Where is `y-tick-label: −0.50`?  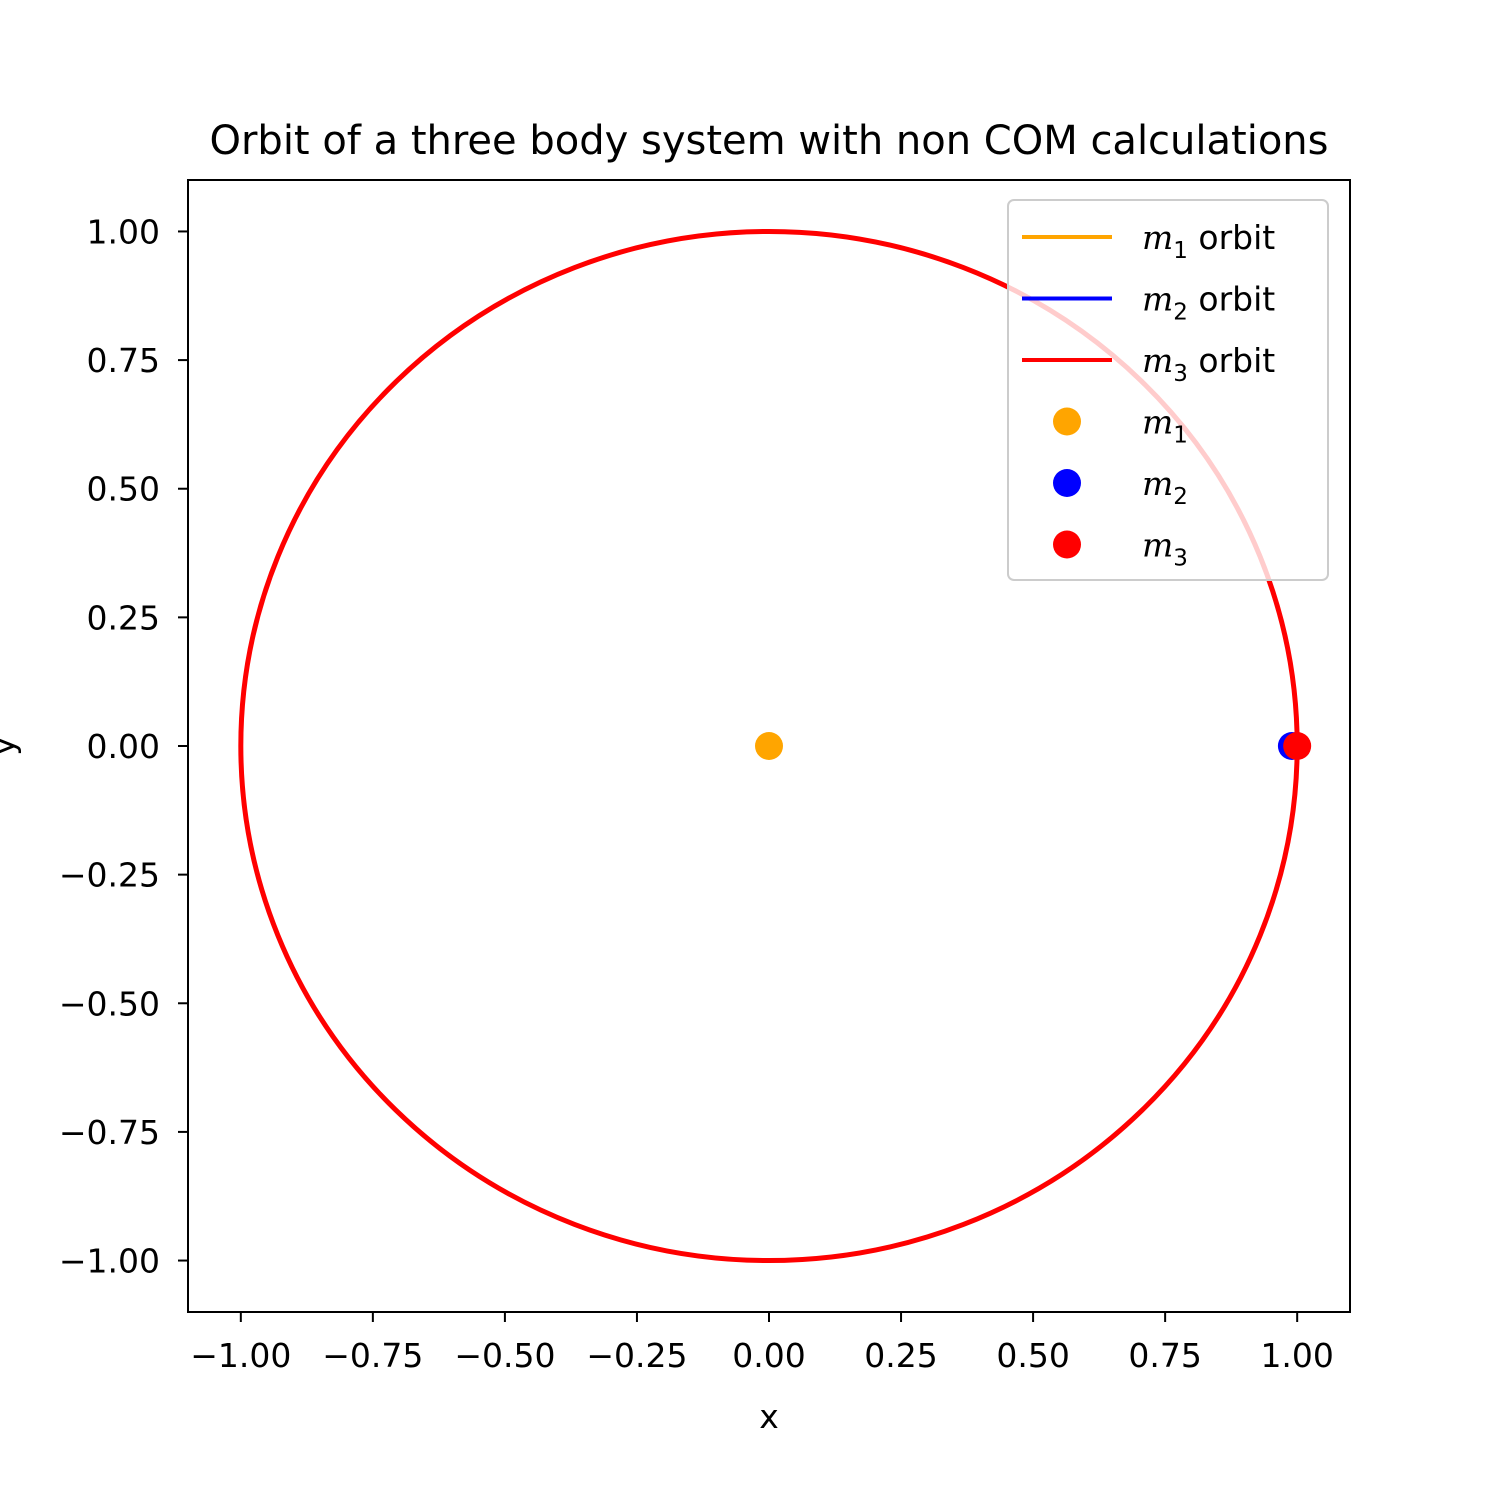
y-tick-label: −0.50 is located at coordinates (109, 1003).